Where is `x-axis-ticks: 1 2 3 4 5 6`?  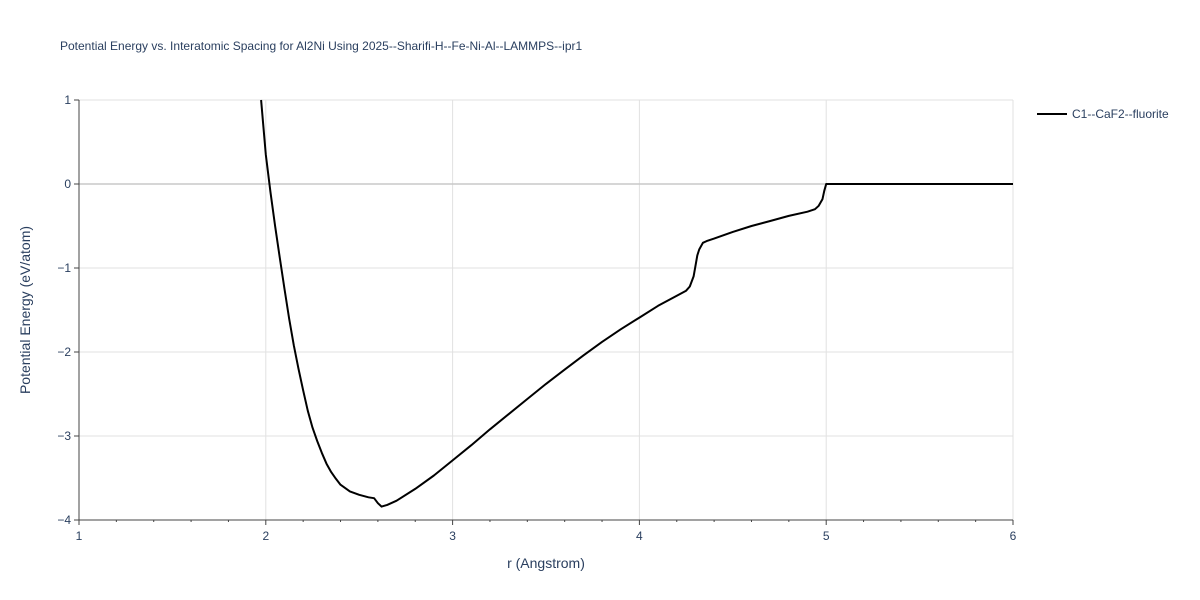 x-axis-ticks: 1 2 3 4 5 6 is located at coordinates (546, 531).